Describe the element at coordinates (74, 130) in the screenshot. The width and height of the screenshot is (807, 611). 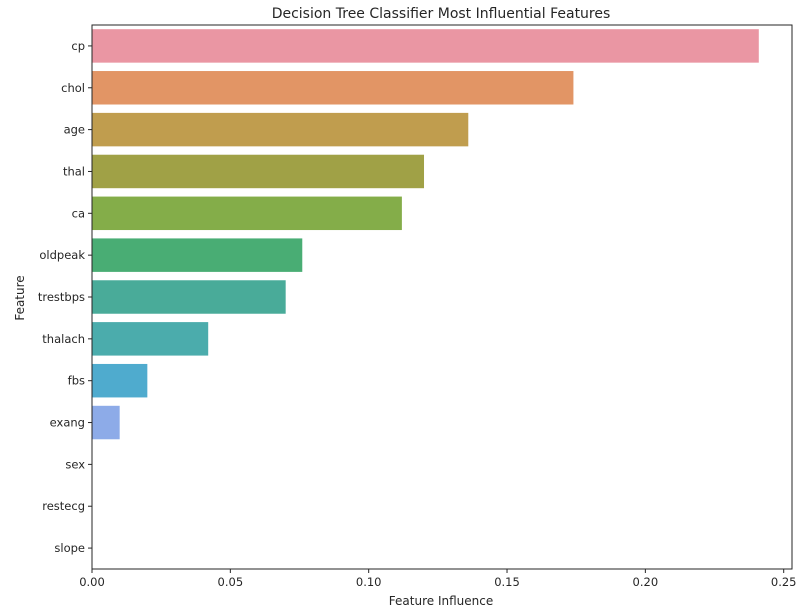
I see `y-tick-label-age: age` at that location.